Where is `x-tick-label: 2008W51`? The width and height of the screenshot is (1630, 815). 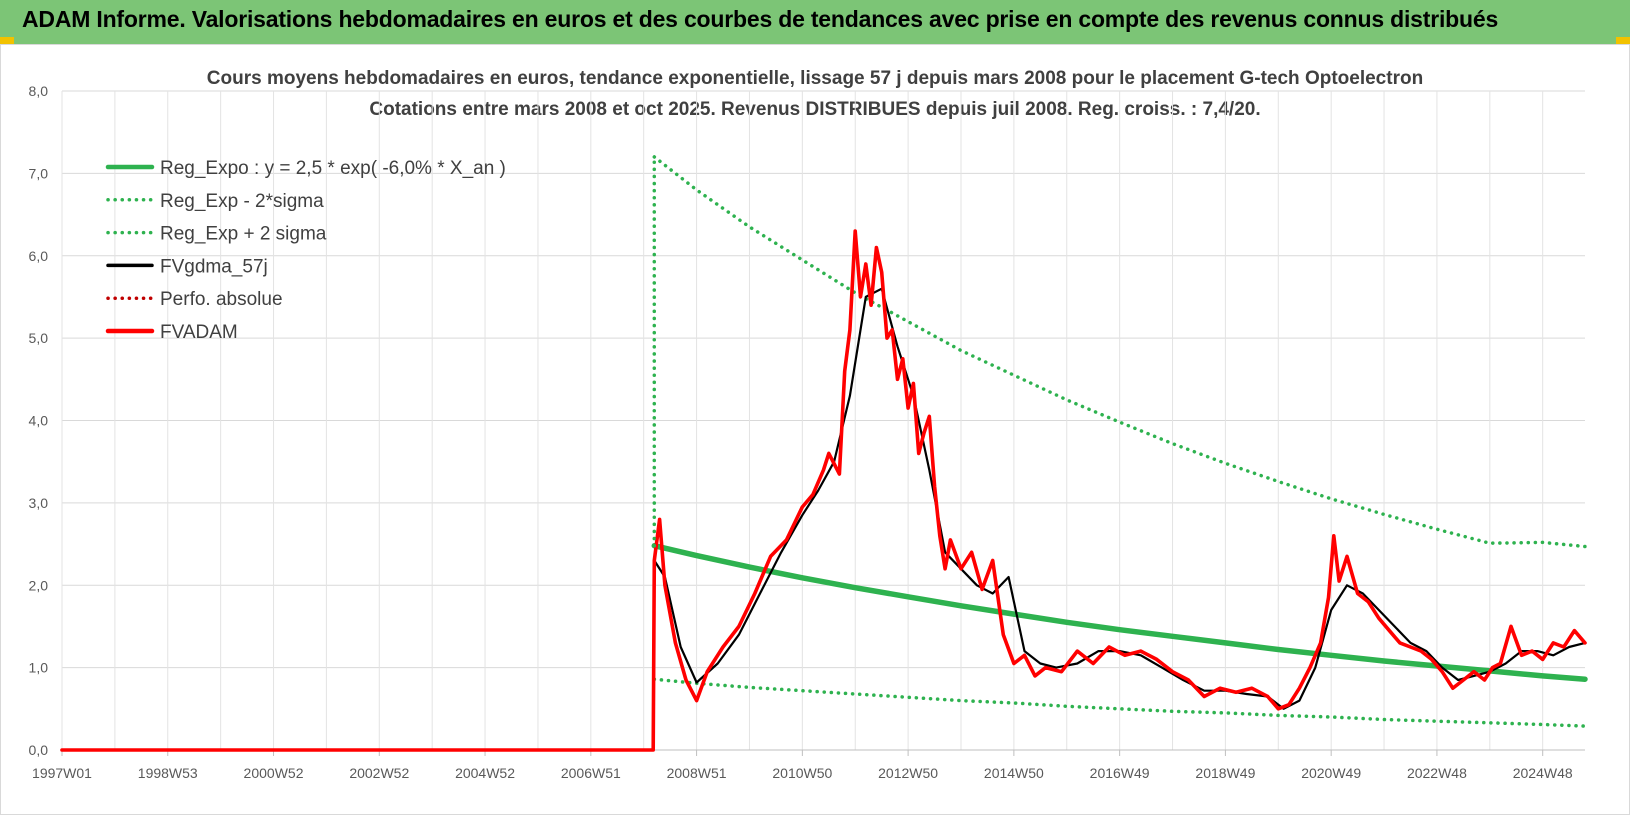
x-tick-label: 2008W51 is located at coordinates (697, 773).